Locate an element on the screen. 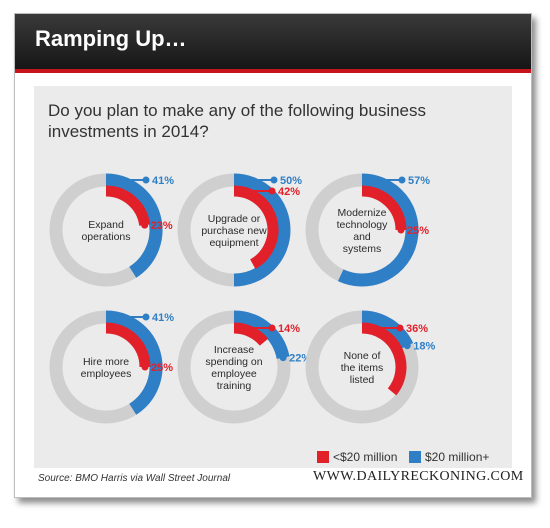 This screenshot has height=528, width=550. category-label: Hire more is located at coordinates (106, 362).